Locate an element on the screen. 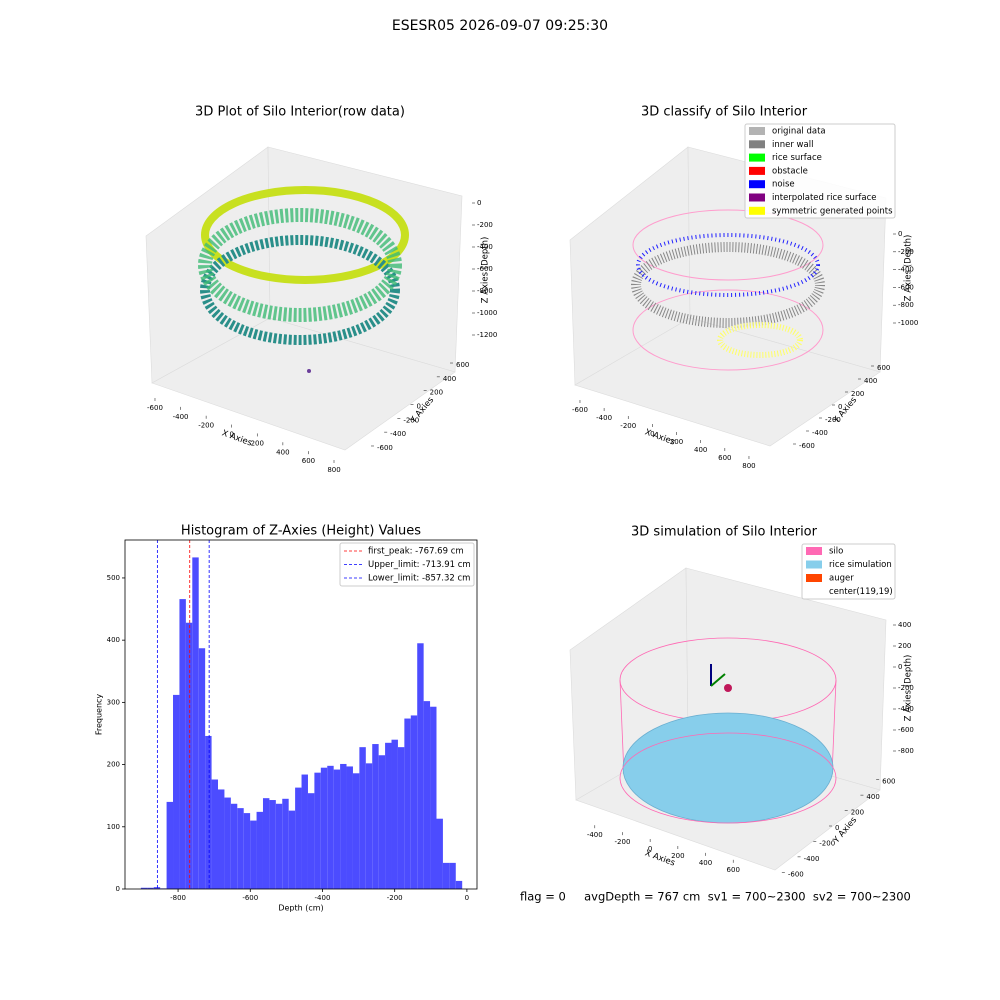 The height and width of the screenshot is (1000, 1000). y-tick-label: 100 is located at coordinates (113, 827).